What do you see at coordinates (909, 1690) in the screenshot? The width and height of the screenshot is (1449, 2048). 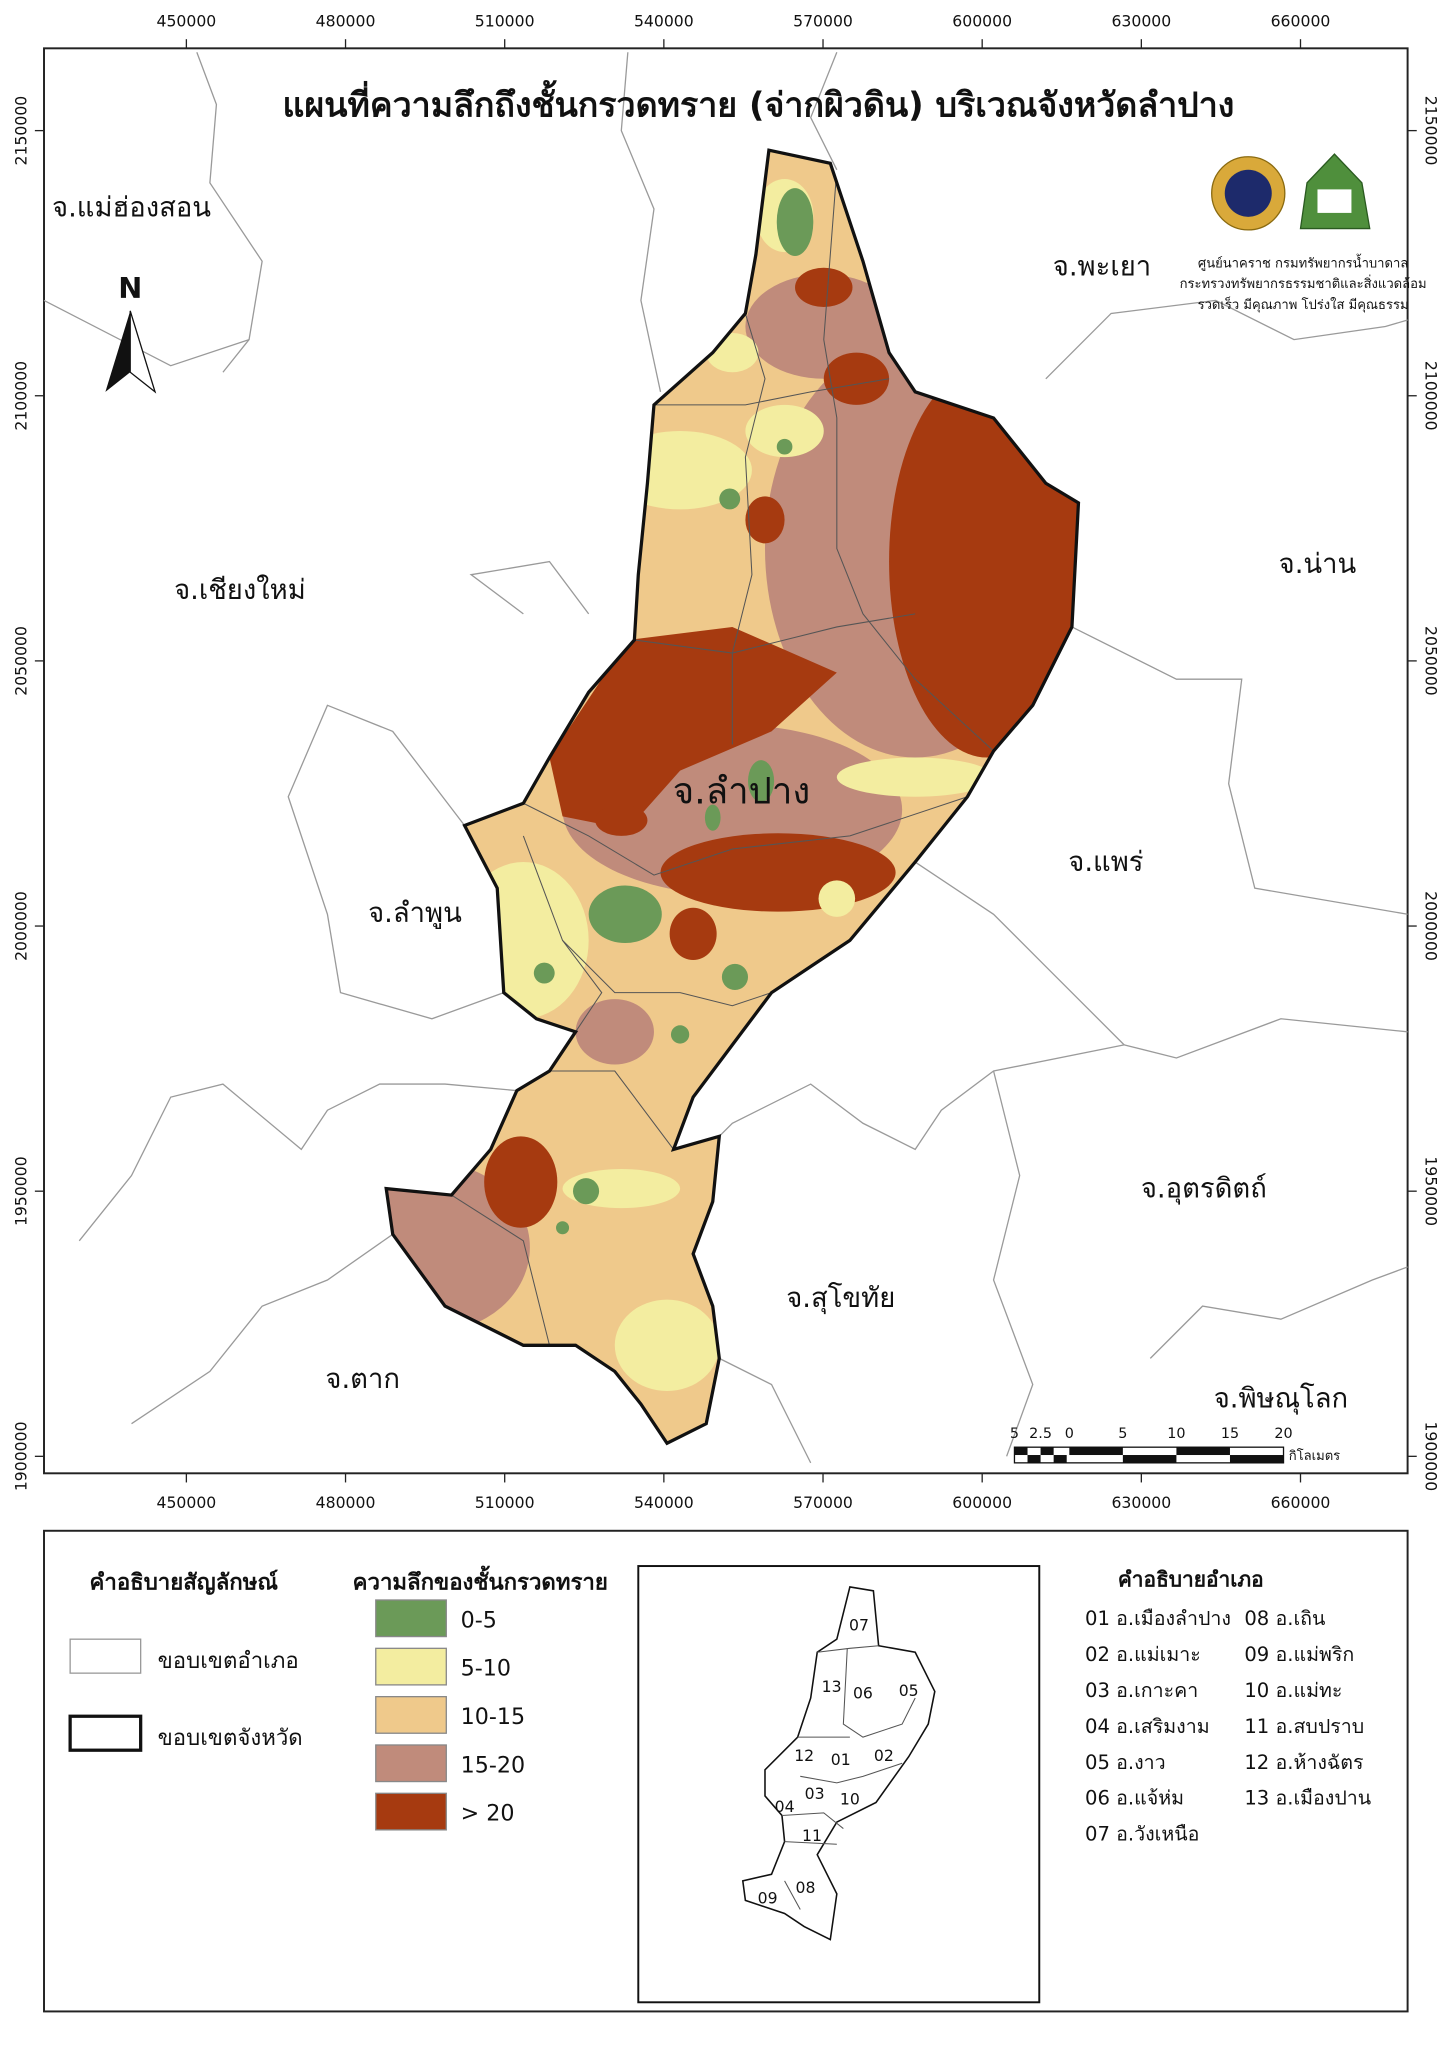 I see `inset-label: 05` at bounding box center [909, 1690].